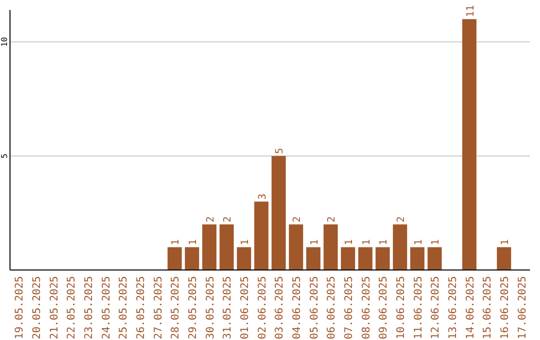 This screenshot has width=540, height=340. Describe the element at coordinates (470, 11) in the screenshot. I see `data-label: 11` at that location.